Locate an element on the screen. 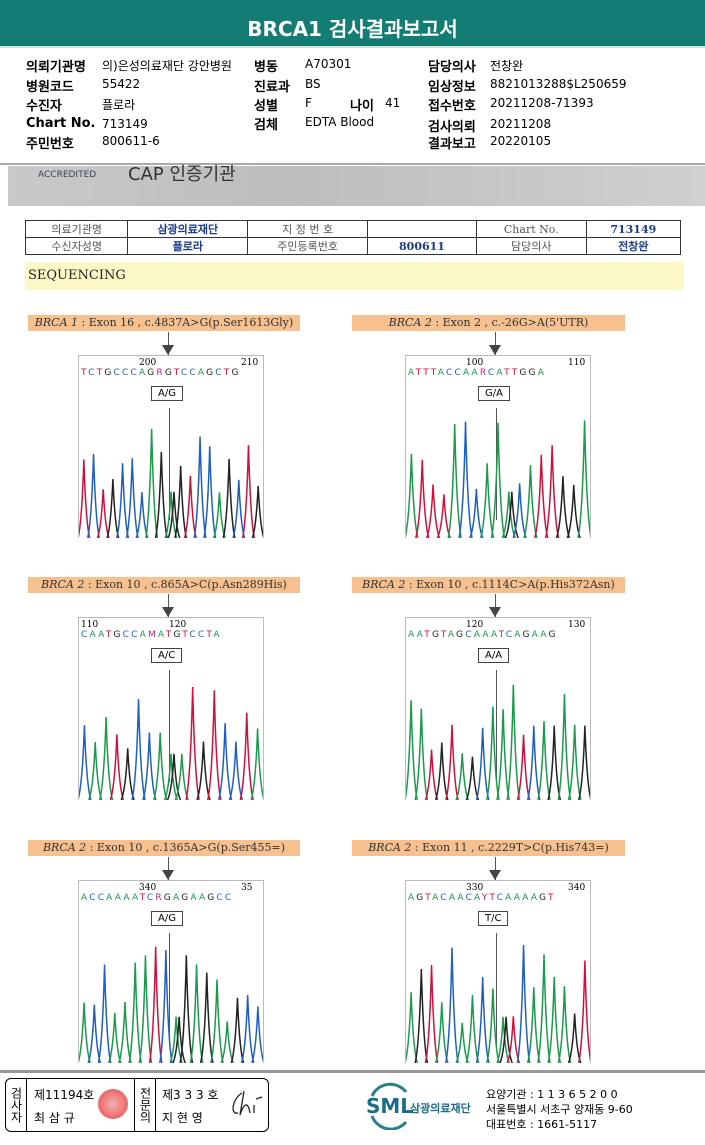 Image resolution: width=705 pixels, height=1145 pixels. variant-description: : Exon 10 , c.1114C>A(p.His372Asn) is located at coordinates (510, 584).